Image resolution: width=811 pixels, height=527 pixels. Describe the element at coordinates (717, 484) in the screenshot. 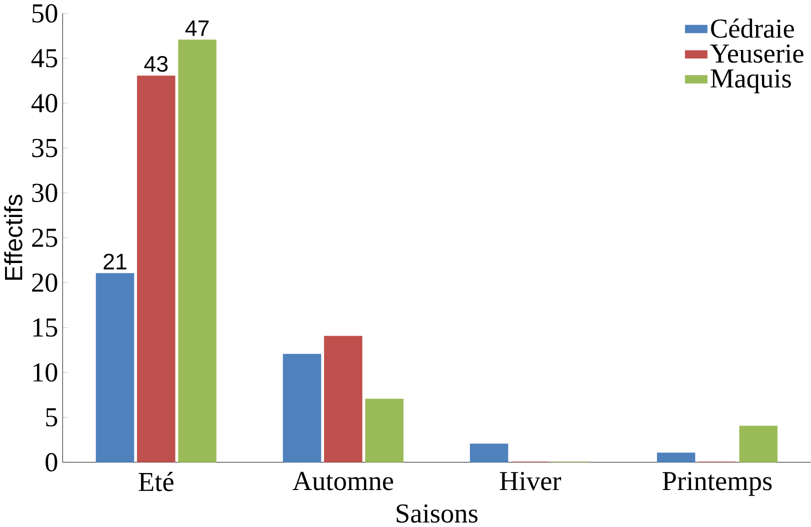

I see `x-tick-label: Printemps` at that location.